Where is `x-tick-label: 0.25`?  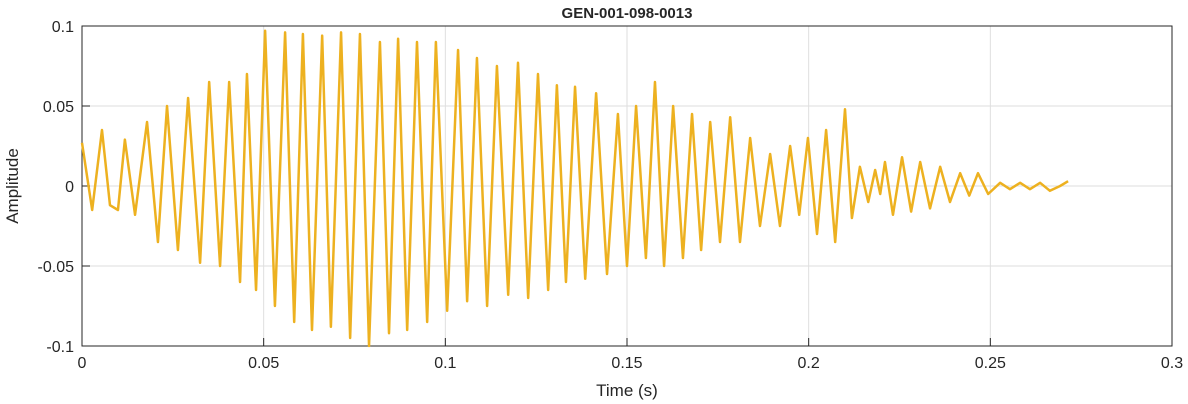
x-tick-label: 0.25 is located at coordinates (990, 363).